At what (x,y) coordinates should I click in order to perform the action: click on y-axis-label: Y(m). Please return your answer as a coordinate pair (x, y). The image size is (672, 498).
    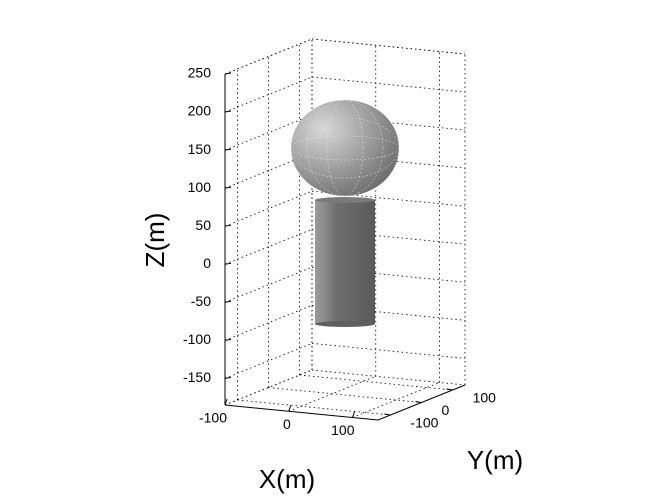
    Looking at the image, I should click on (495, 460).